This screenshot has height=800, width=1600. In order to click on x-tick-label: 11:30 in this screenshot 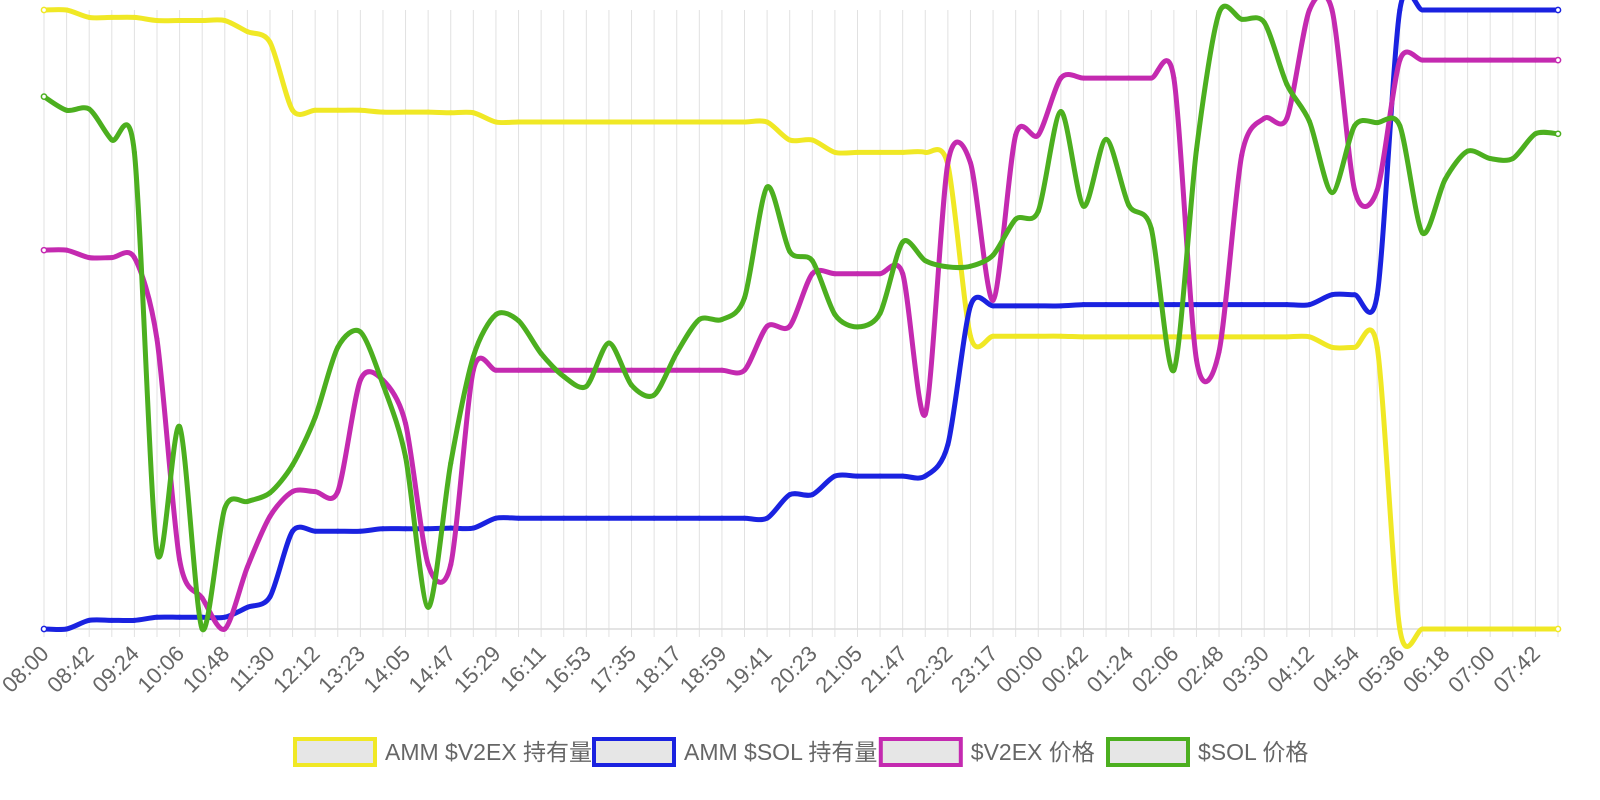, I will do `click(251, 668)`.